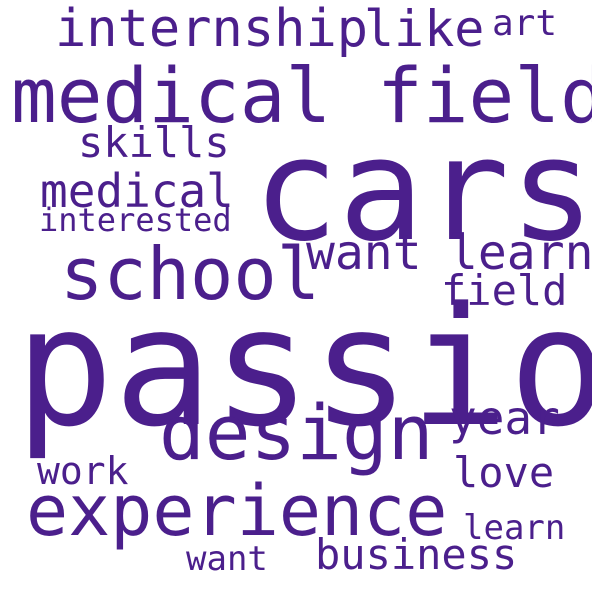 The width and height of the screenshot is (592, 589). What do you see at coordinates (416, 554) in the screenshot?
I see `word-business: business` at bounding box center [416, 554].